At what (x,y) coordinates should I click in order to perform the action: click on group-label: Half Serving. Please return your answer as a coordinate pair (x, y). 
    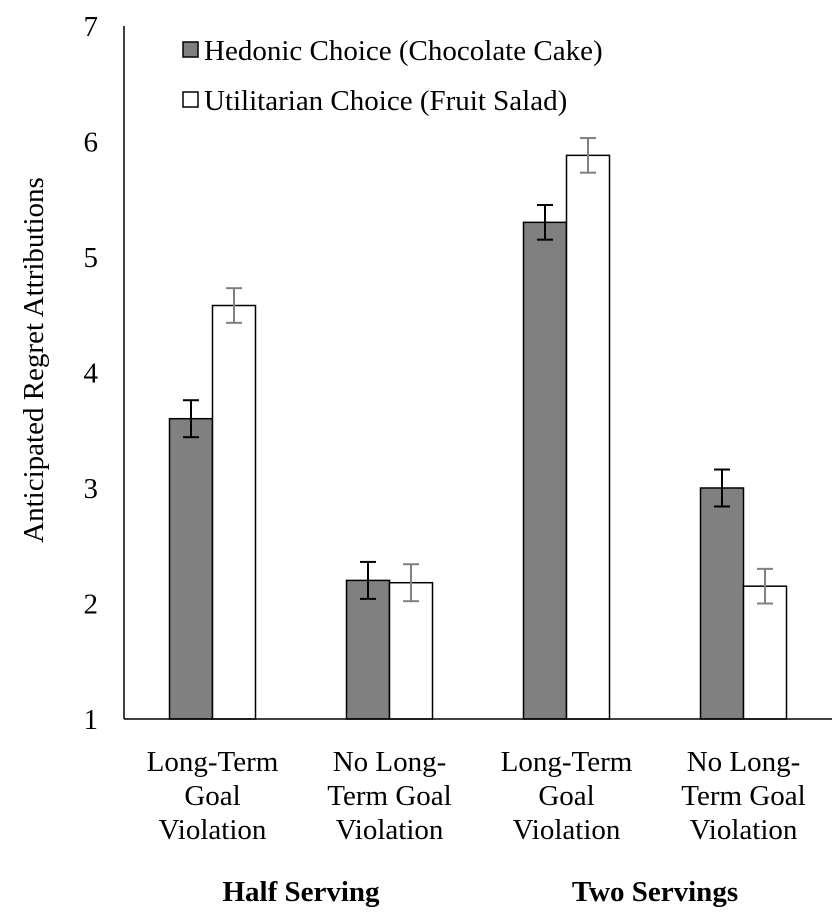
    Looking at the image, I should click on (301, 892).